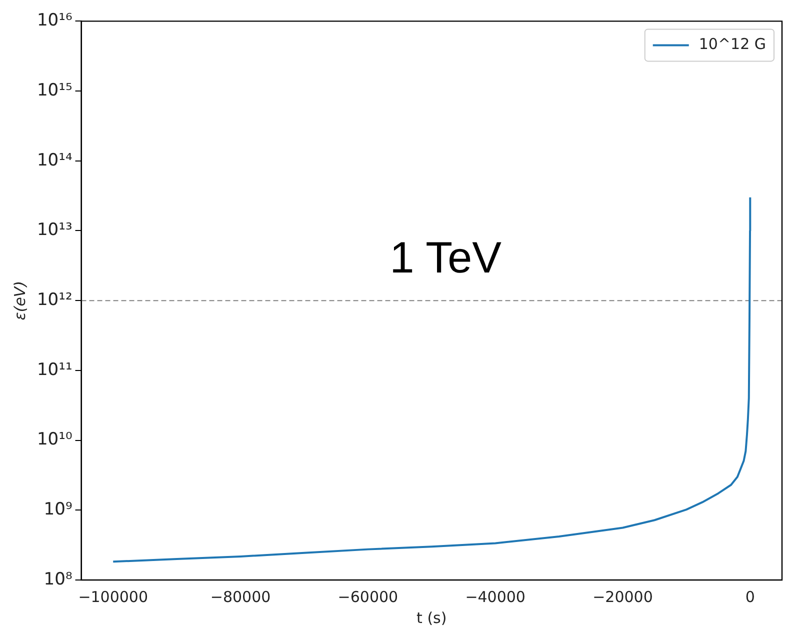 Image resolution: width=794 pixels, height=639 pixels. What do you see at coordinates (19, 300) in the screenshot?
I see `y-axis-title: ε(eV)` at bounding box center [19, 300].